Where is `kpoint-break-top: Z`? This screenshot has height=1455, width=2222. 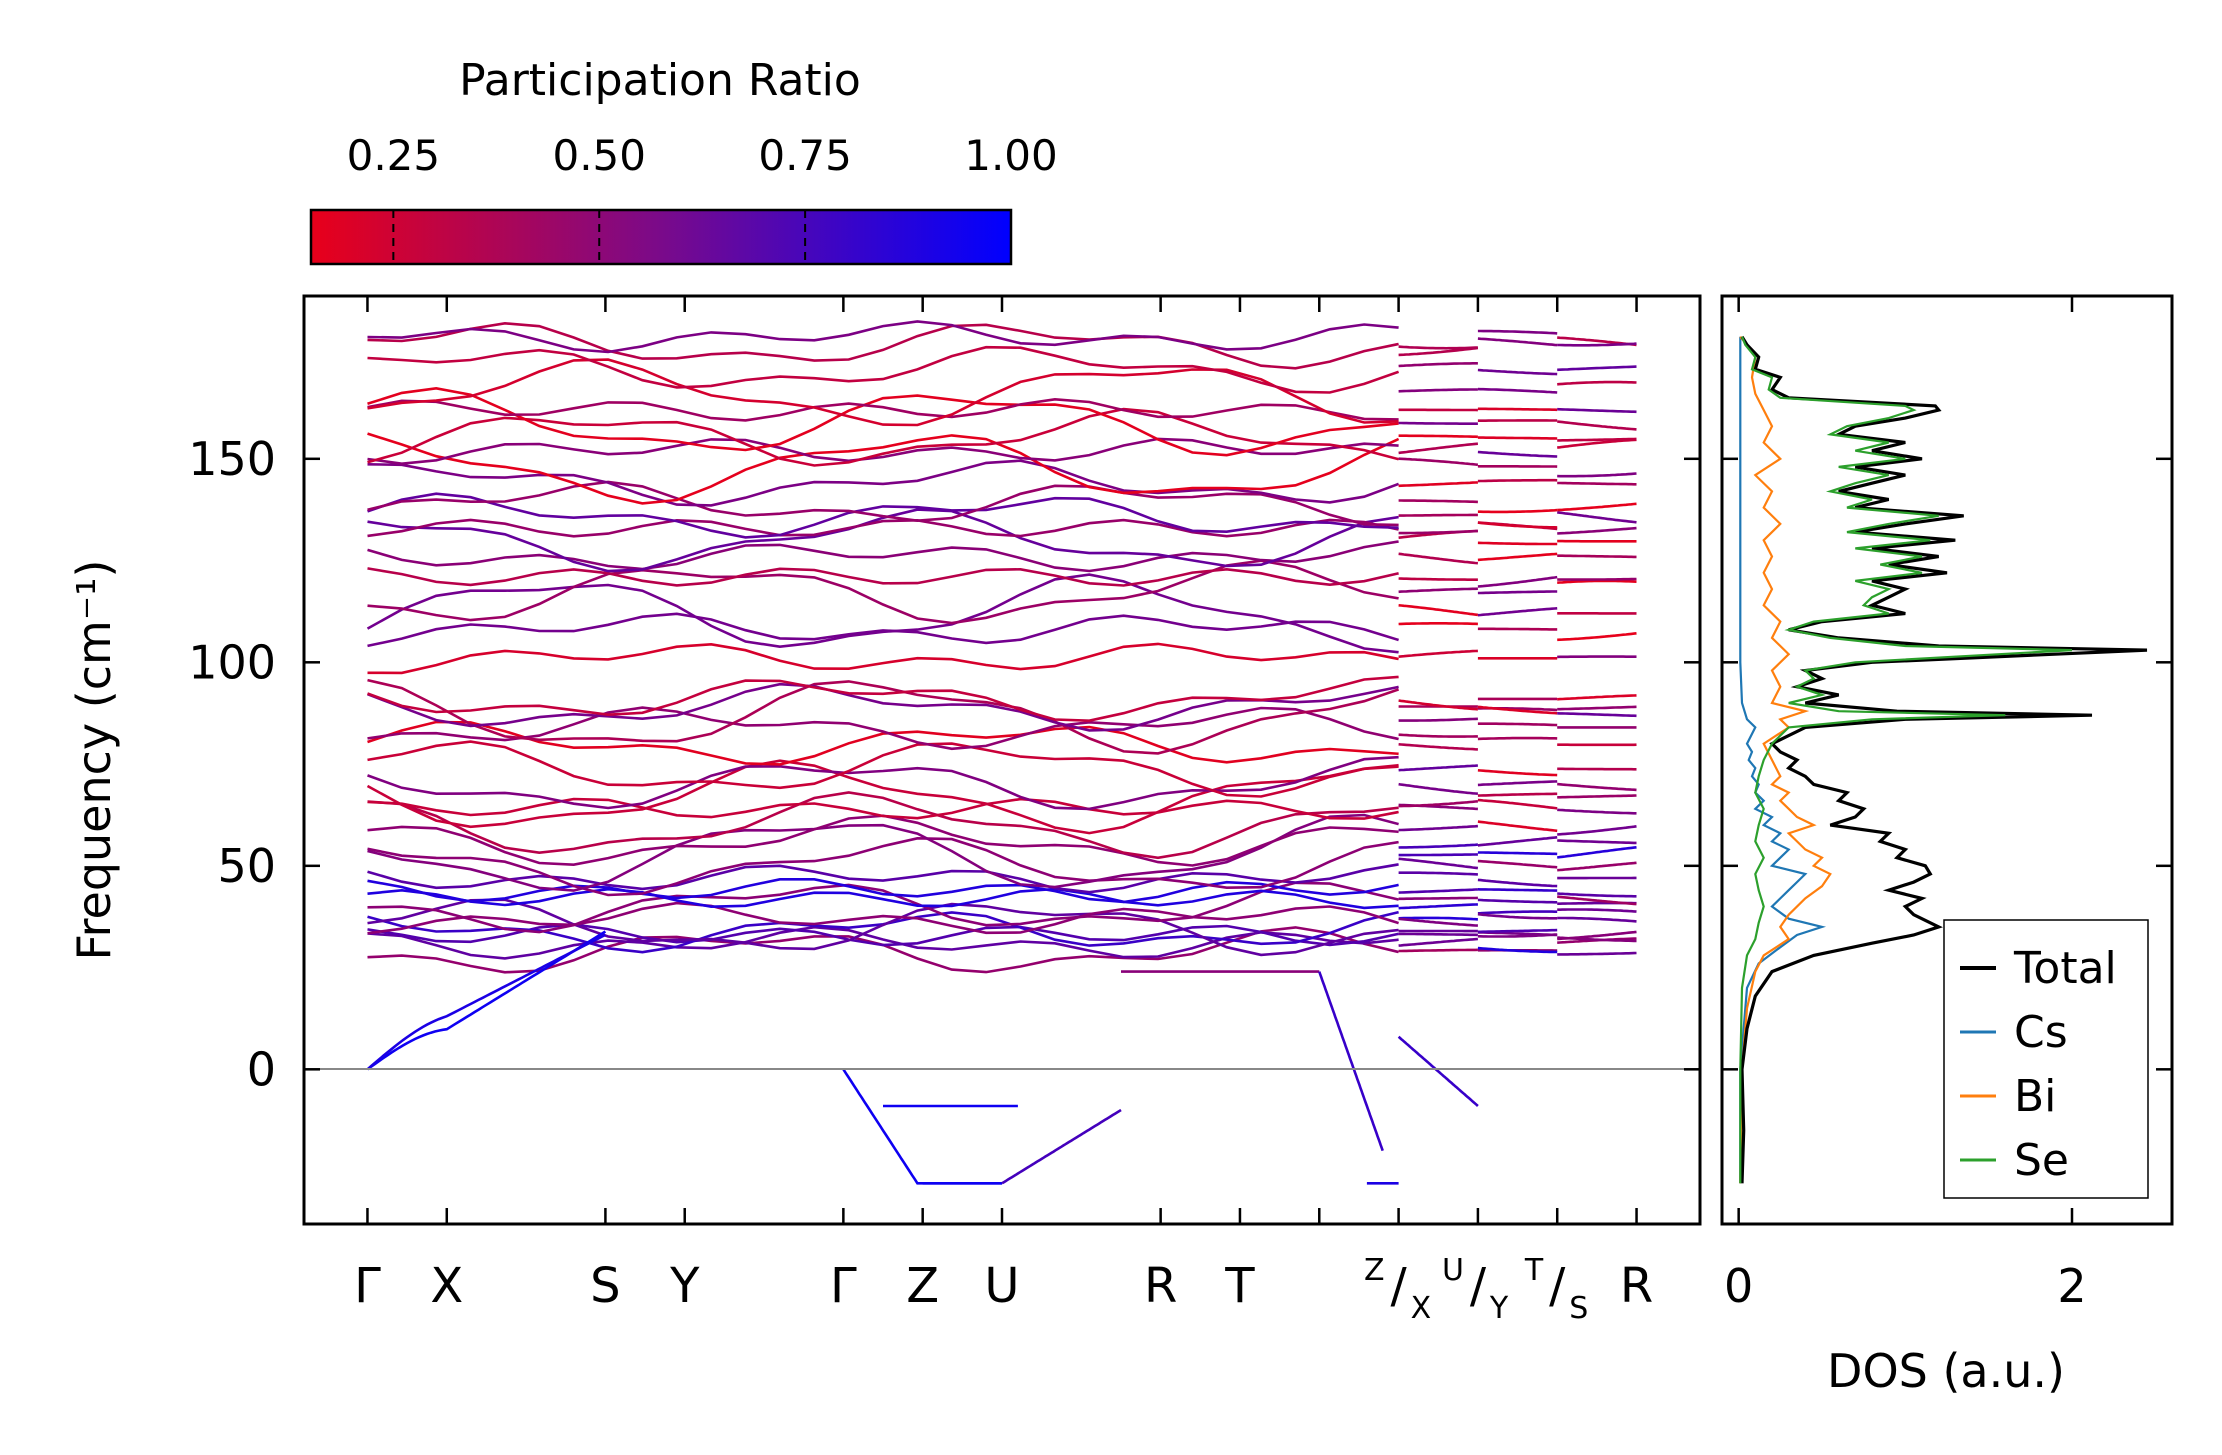
kpoint-break-top: Z is located at coordinates (1374, 1270).